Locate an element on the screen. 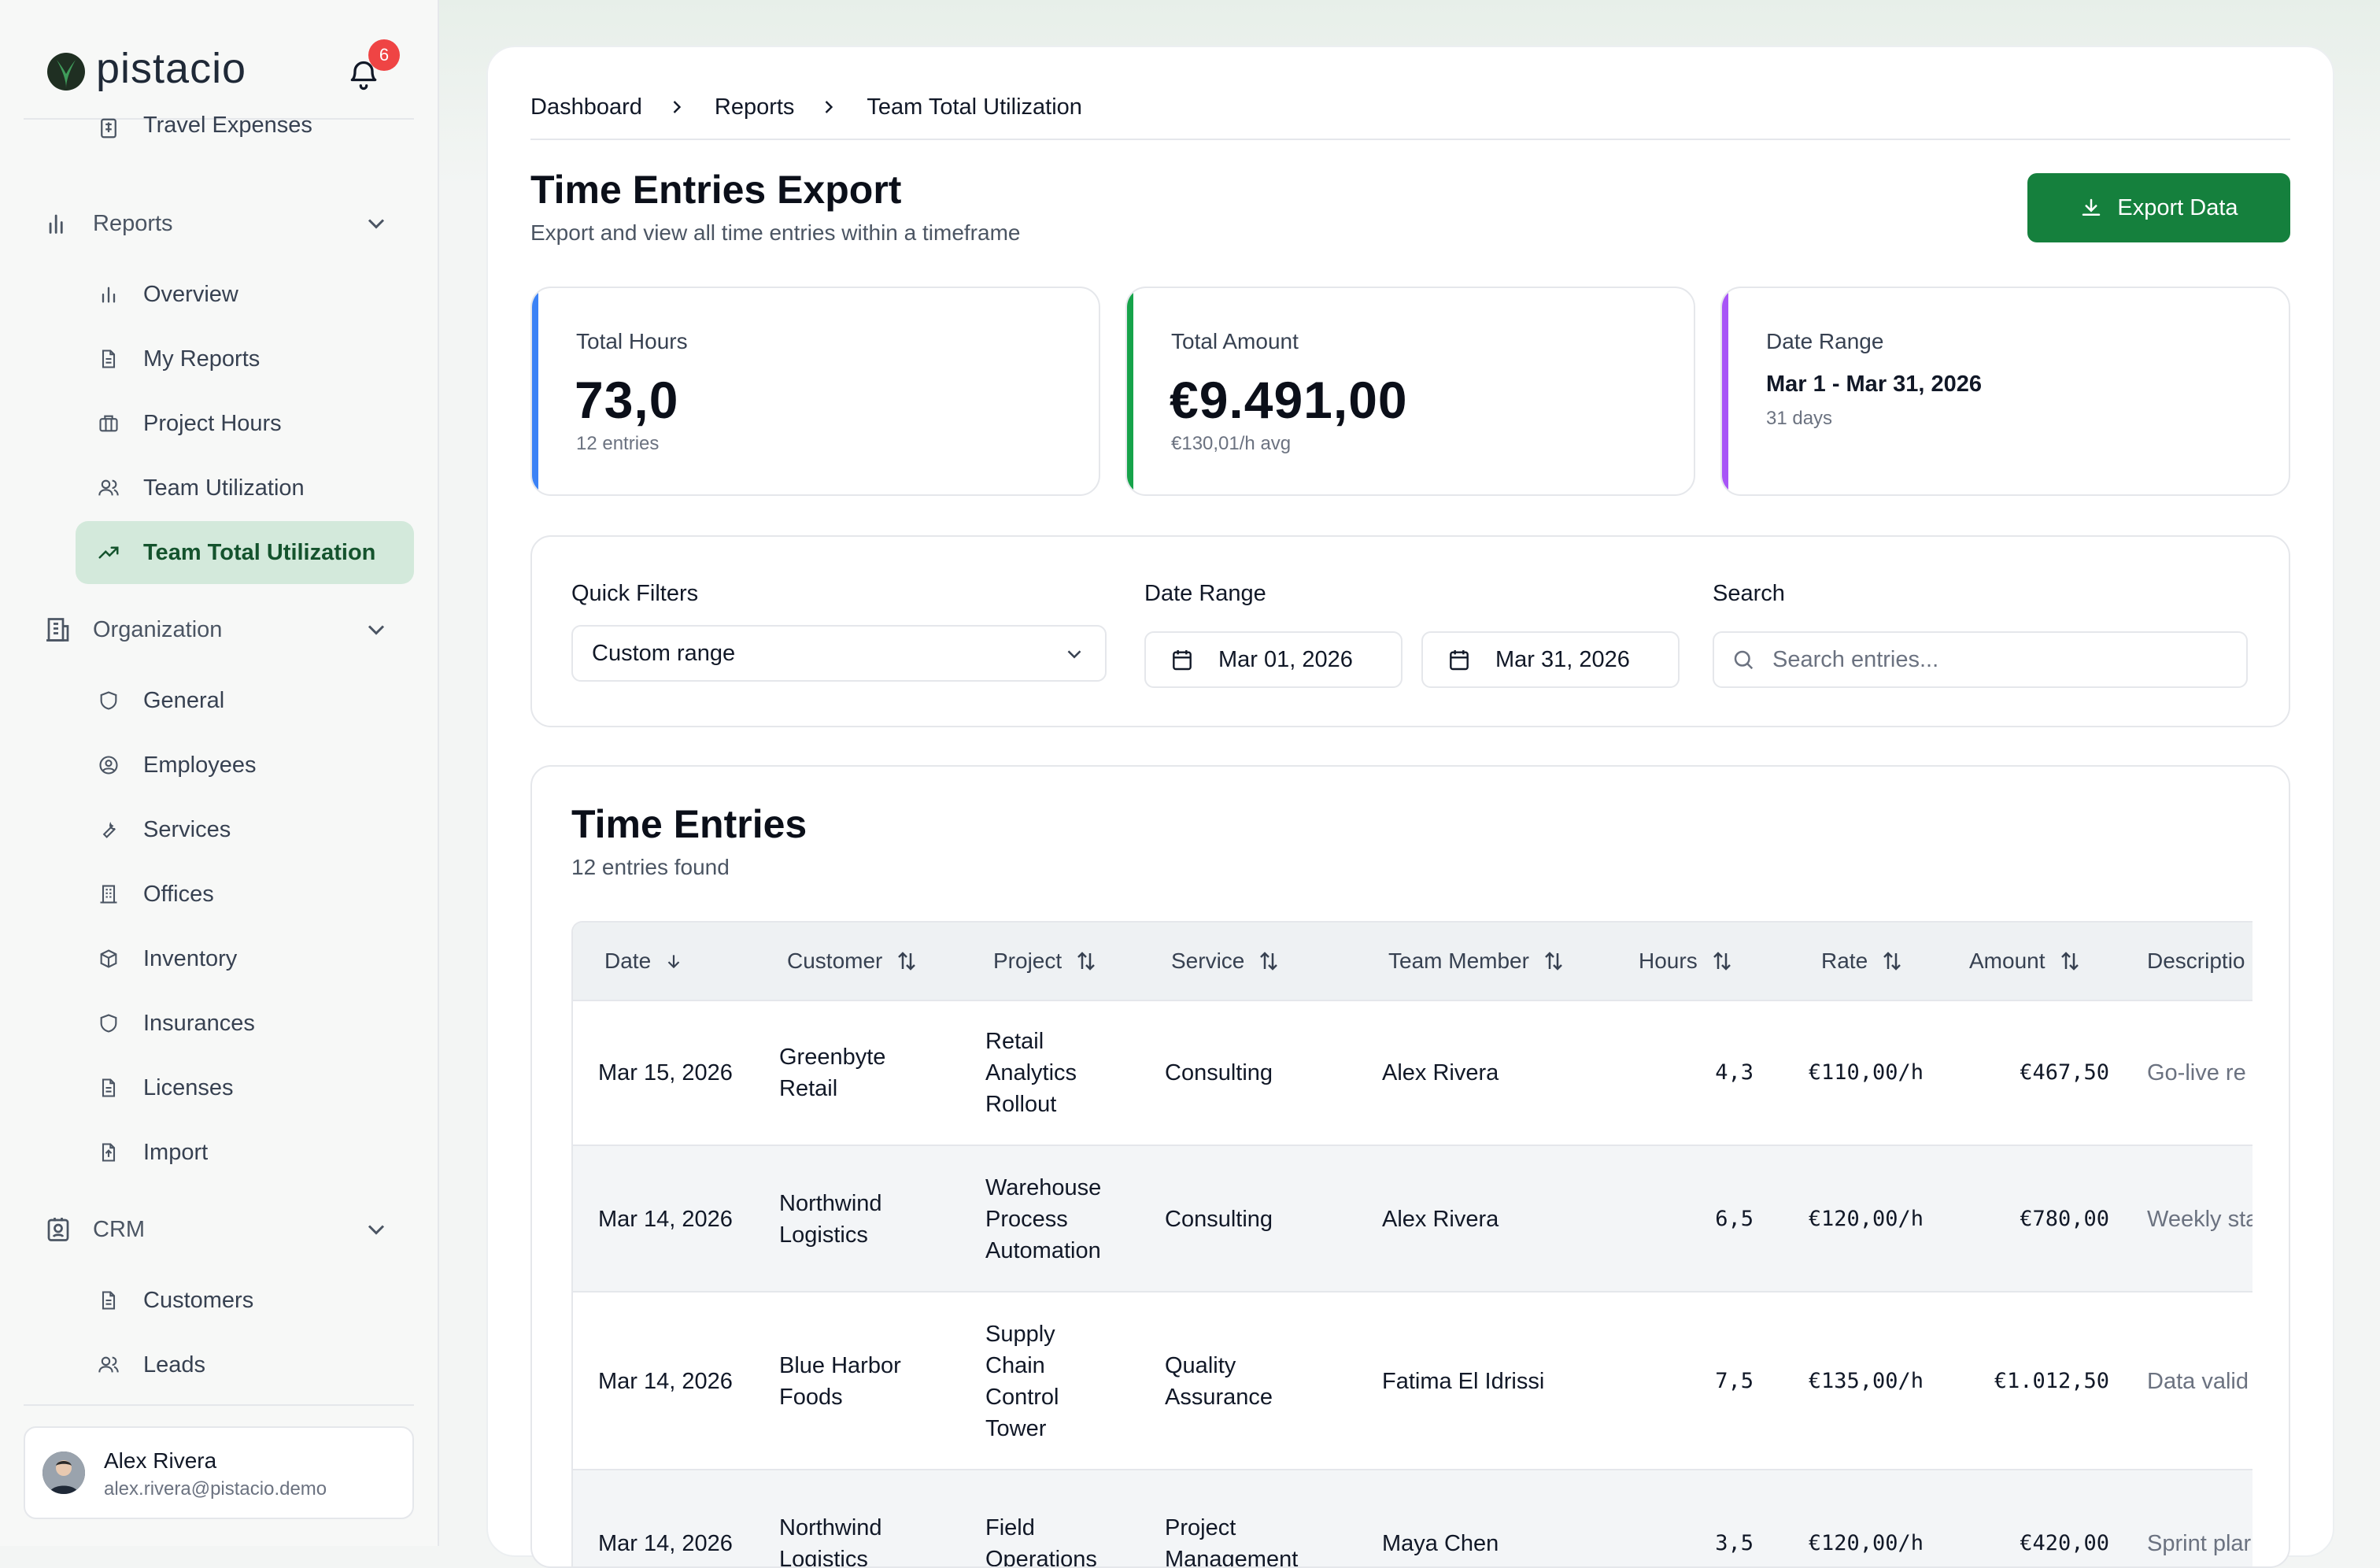 The width and height of the screenshot is (2380, 1568). cell-team-member: Alex Rivera is located at coordinates (1440, 1072).